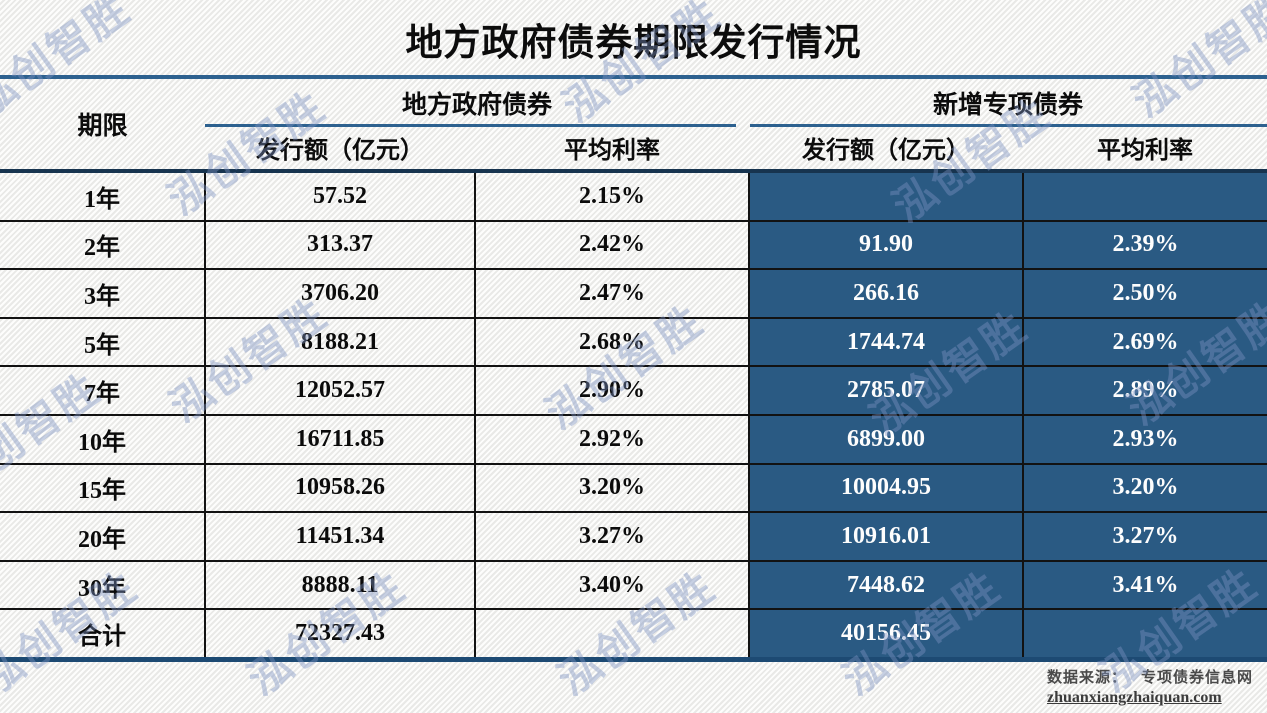 The width and height of the screenshot is (1267, 713). I want to click on col-header-special-rate: 平均利率, so click(1145, 149).